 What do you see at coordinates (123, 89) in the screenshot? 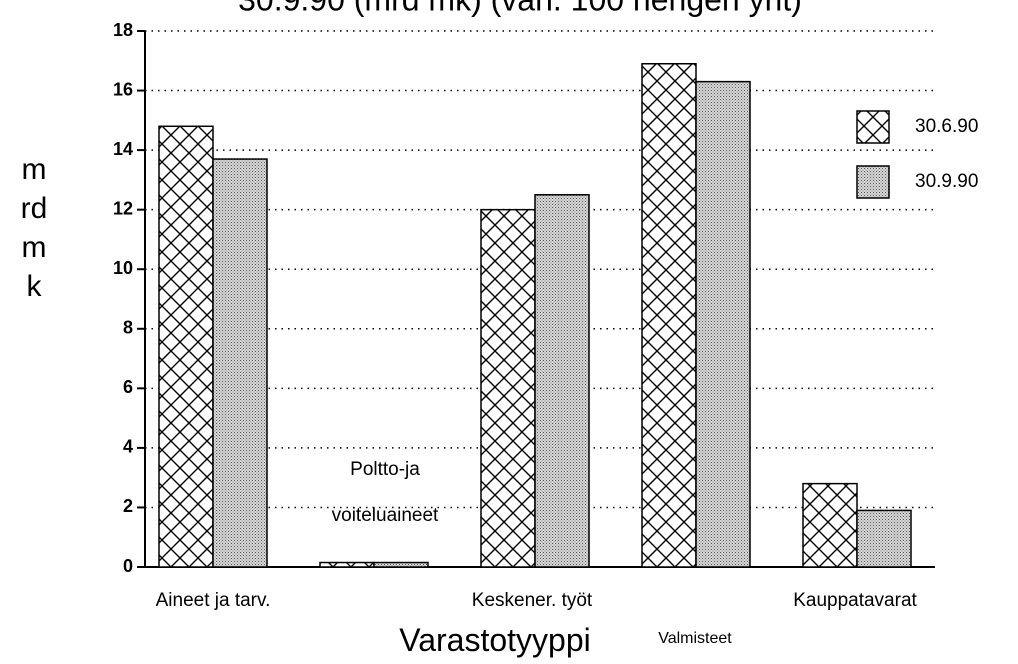
I see `y-tick-label: 16` at bounding box center [123, 89].